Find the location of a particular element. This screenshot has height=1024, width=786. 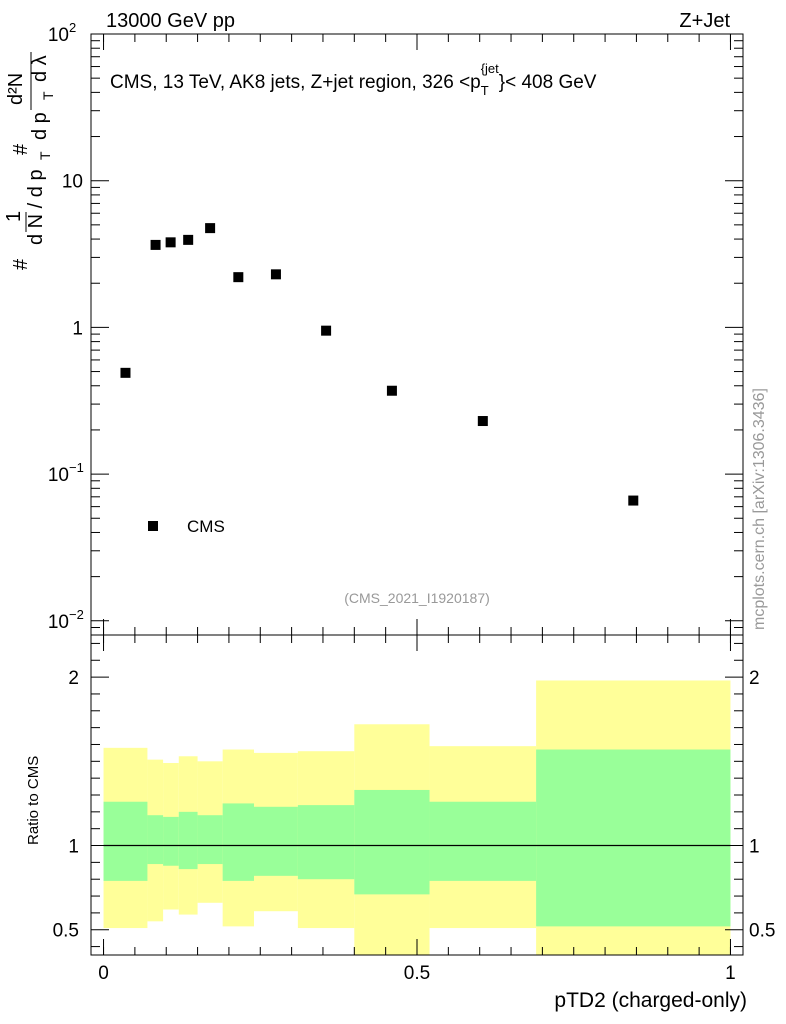

x-tick-label: 1 is located at coordinates (730, 973).